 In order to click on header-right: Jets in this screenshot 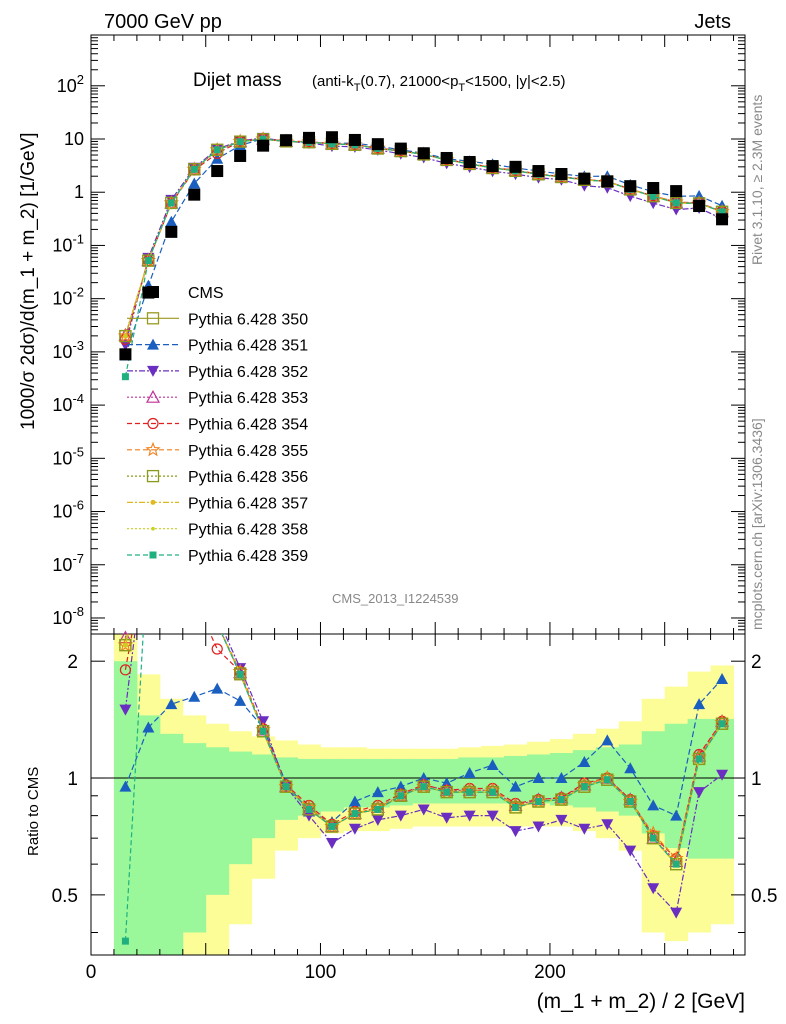, I will do `click(712, 22)`.